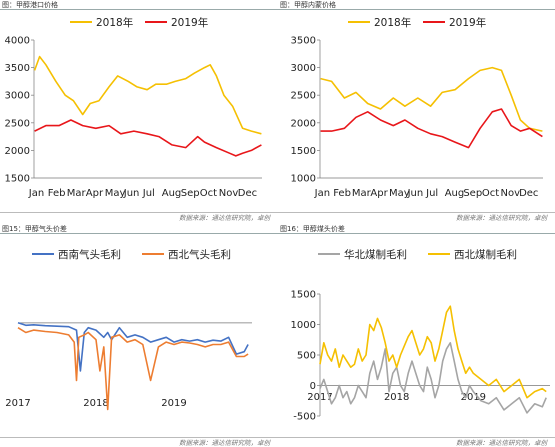 This screenshot has height=447, width=555. What do you see at coordinates (304, 417) in the screenshot?
I see `y-tick-label: -500` at bounding box center [304, 417].